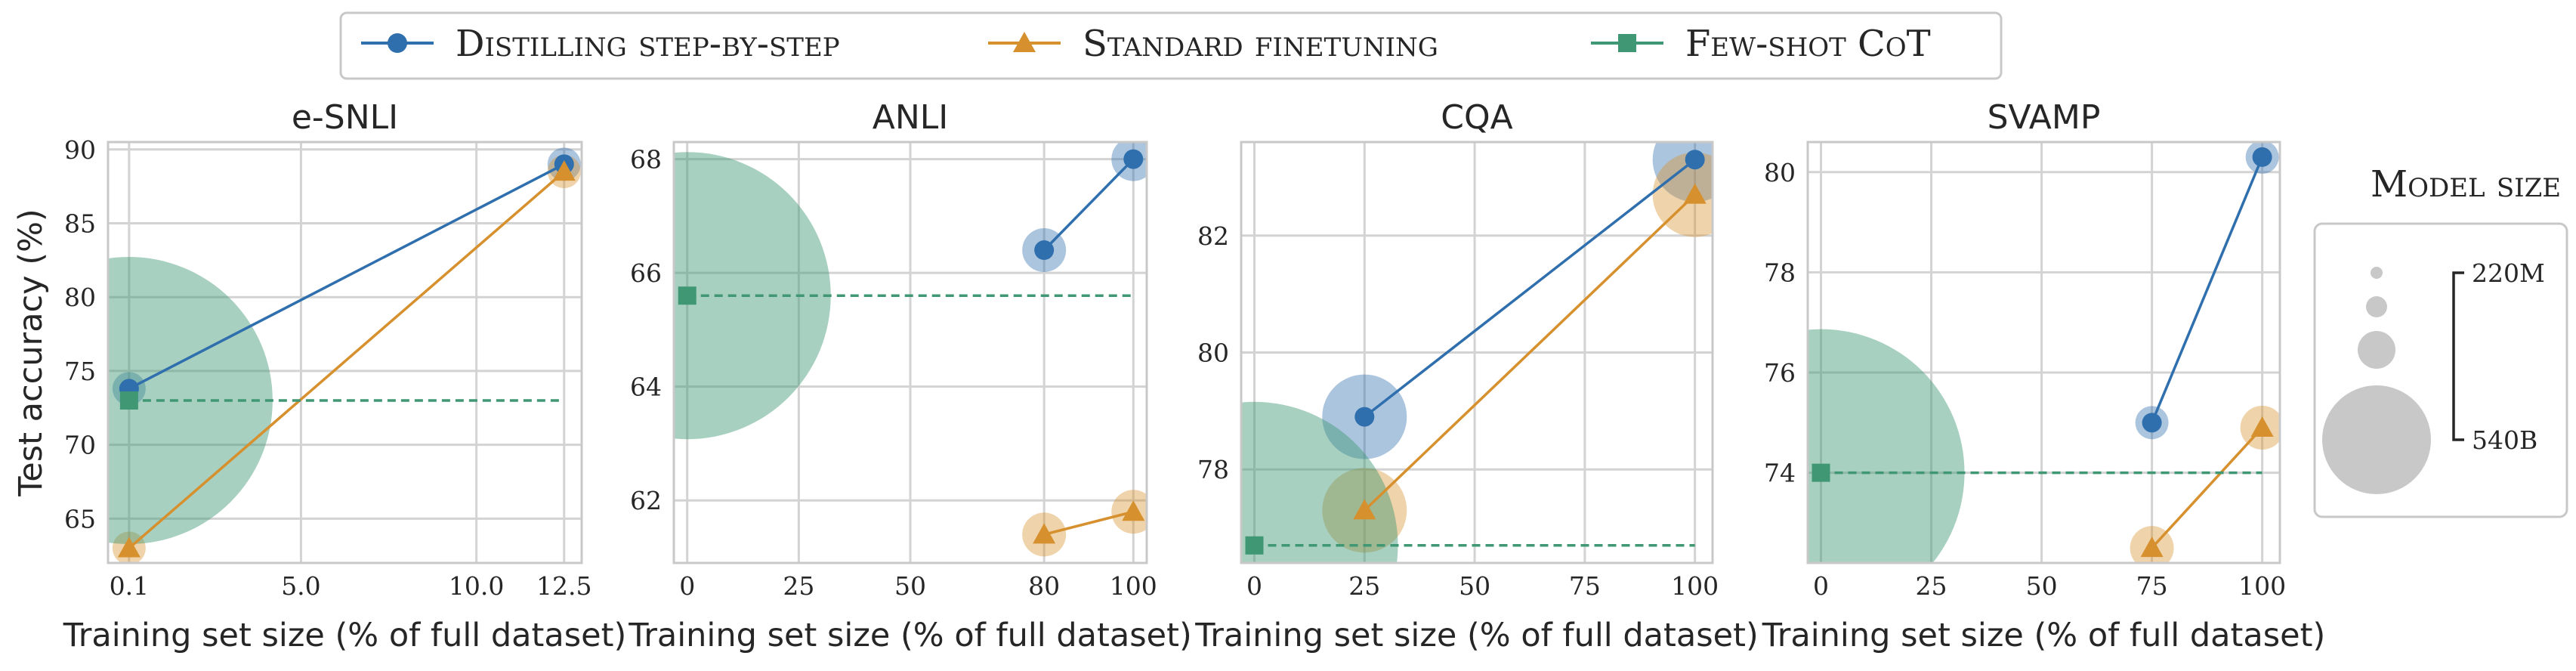 The height and width of the screenshot is (671, 2576). Describe the element at coordinates (1213, 236) in the screenshot. I see `y-tick-label: 82` at that location.